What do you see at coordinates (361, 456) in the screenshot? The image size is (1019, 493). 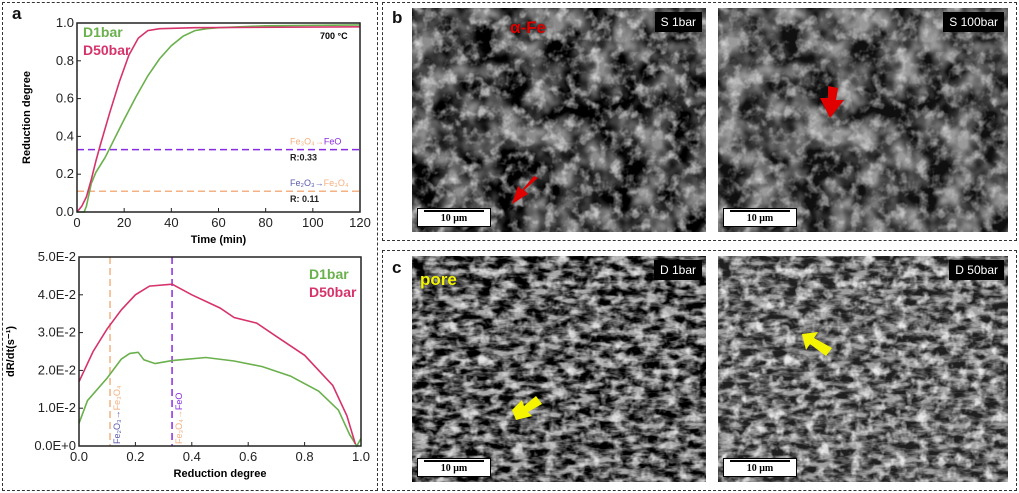 I see `x-tick-label: 1.0` at bounding box center [361, 456].